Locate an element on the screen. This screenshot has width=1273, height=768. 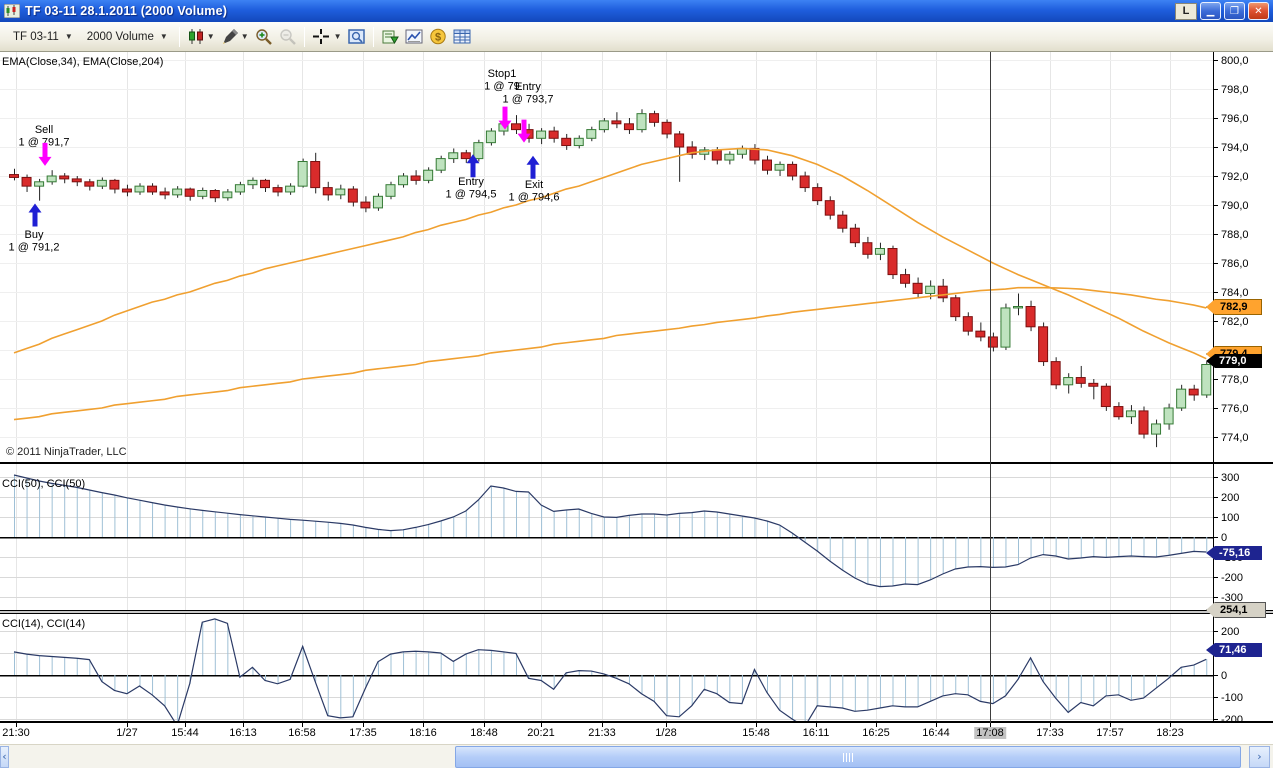
zoom-in-button is located at coordinates (264, 36).